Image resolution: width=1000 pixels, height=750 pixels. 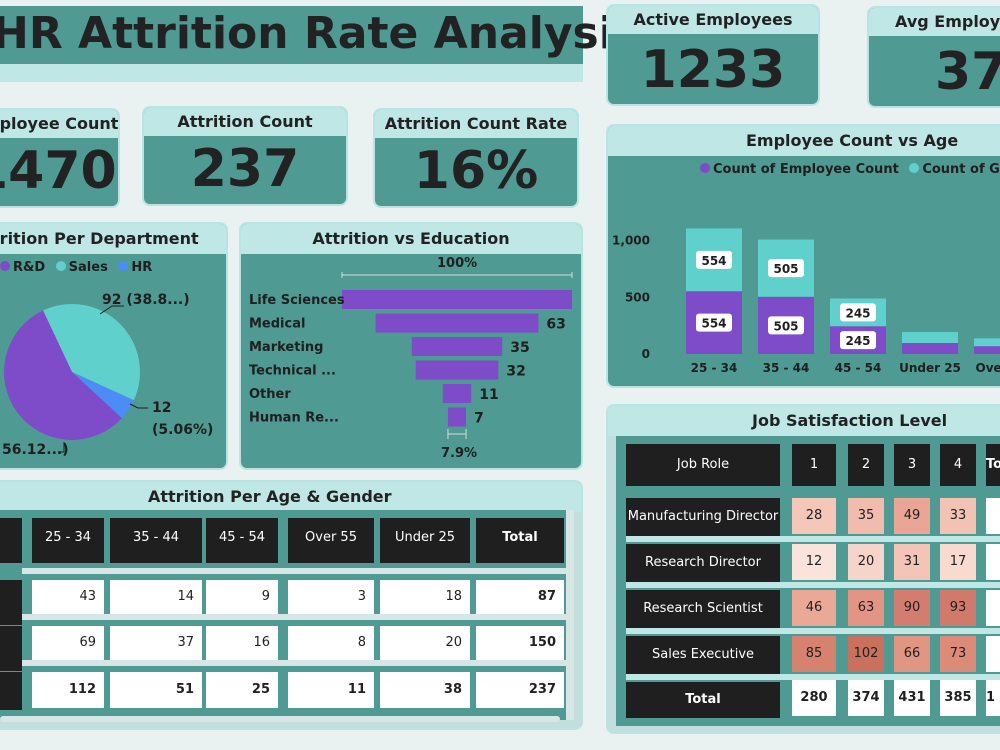 What do you see at coordinates (993, 465) in the screenshot?
I see `total-column-header: To` at bounding box center [993, 465].